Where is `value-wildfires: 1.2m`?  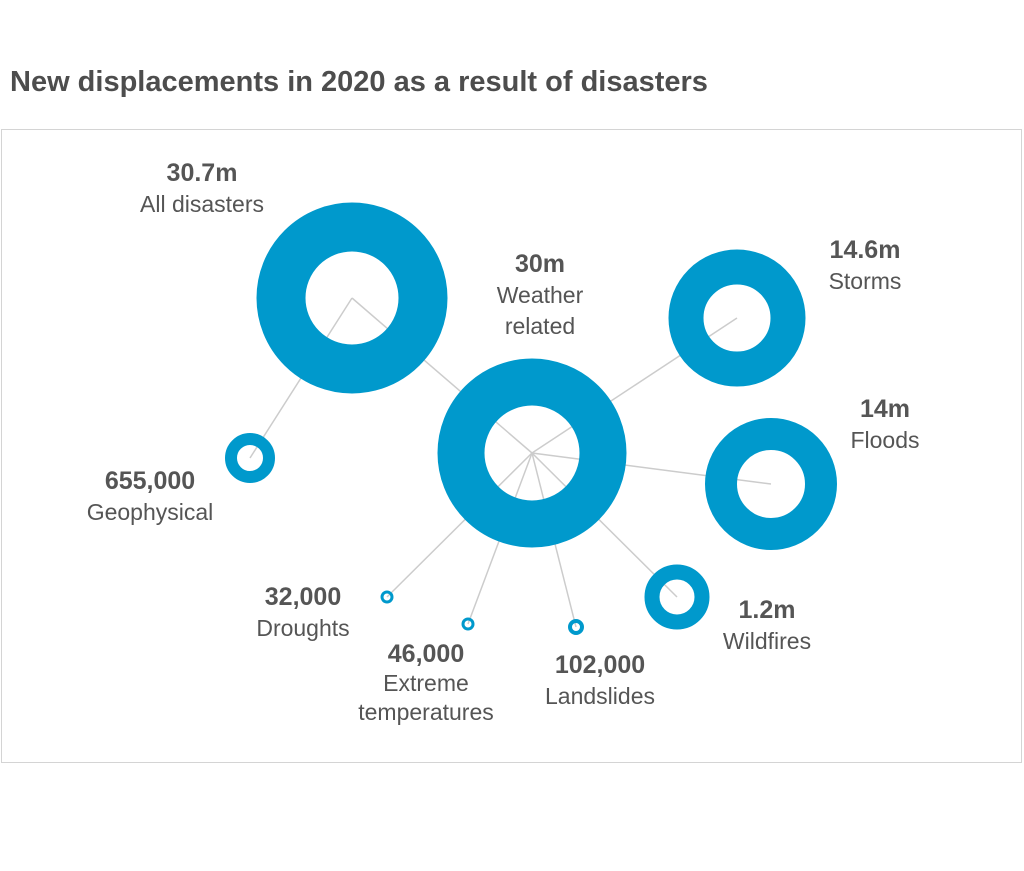 value-wildfires: 1.2m is located at coordinates (767, 610).